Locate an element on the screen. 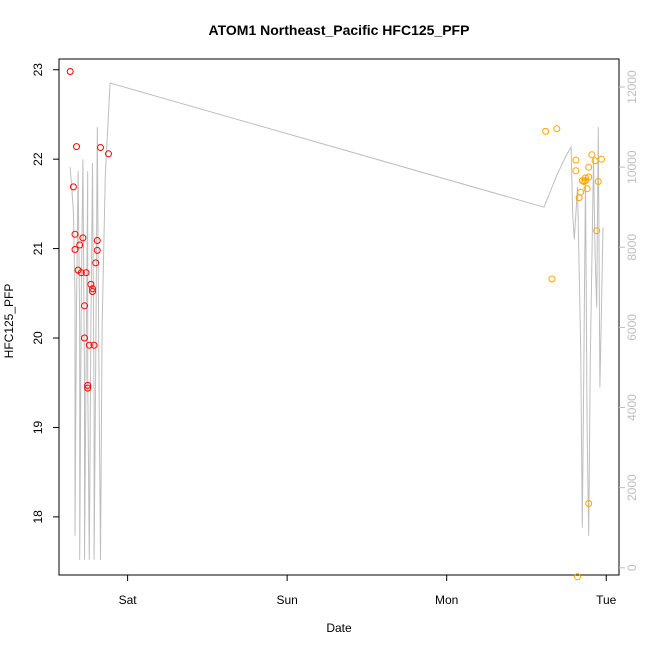 The height and width of the screenshot is (650, 650). x-axis-label: Date is located at coordinates (339, 628).